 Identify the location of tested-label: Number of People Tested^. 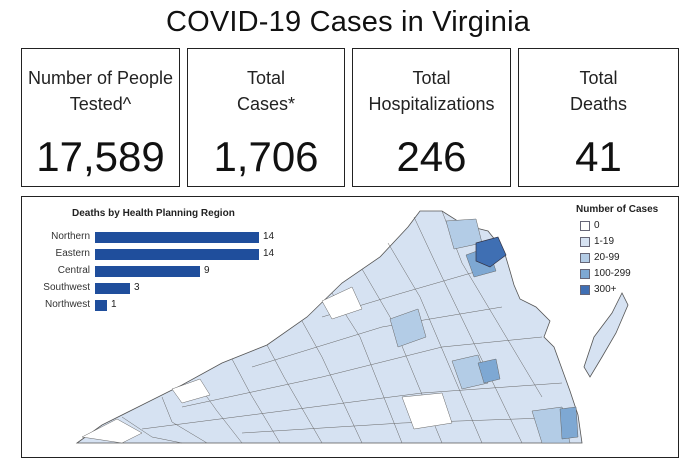
(100, 91).